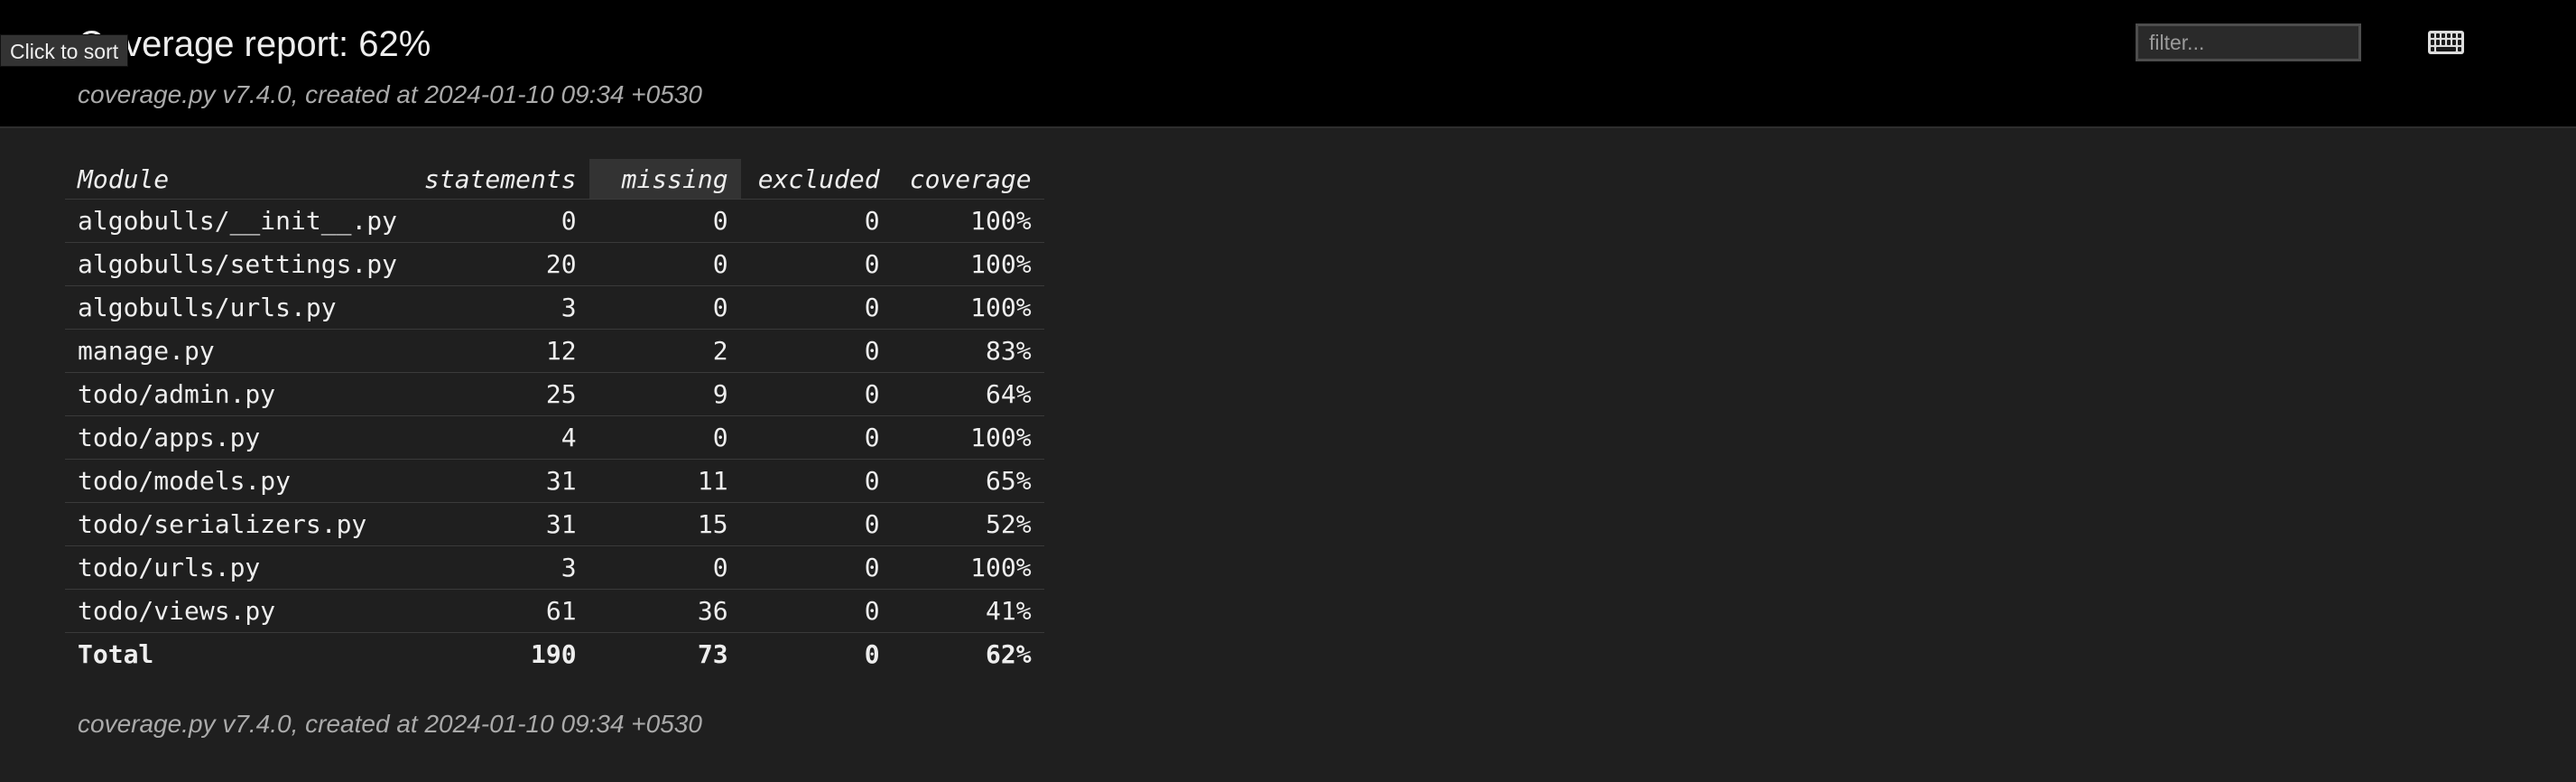  Describe the element at coordinates (238, 611) in the screenshot. I see `module-link: todo/views.py` at that location.